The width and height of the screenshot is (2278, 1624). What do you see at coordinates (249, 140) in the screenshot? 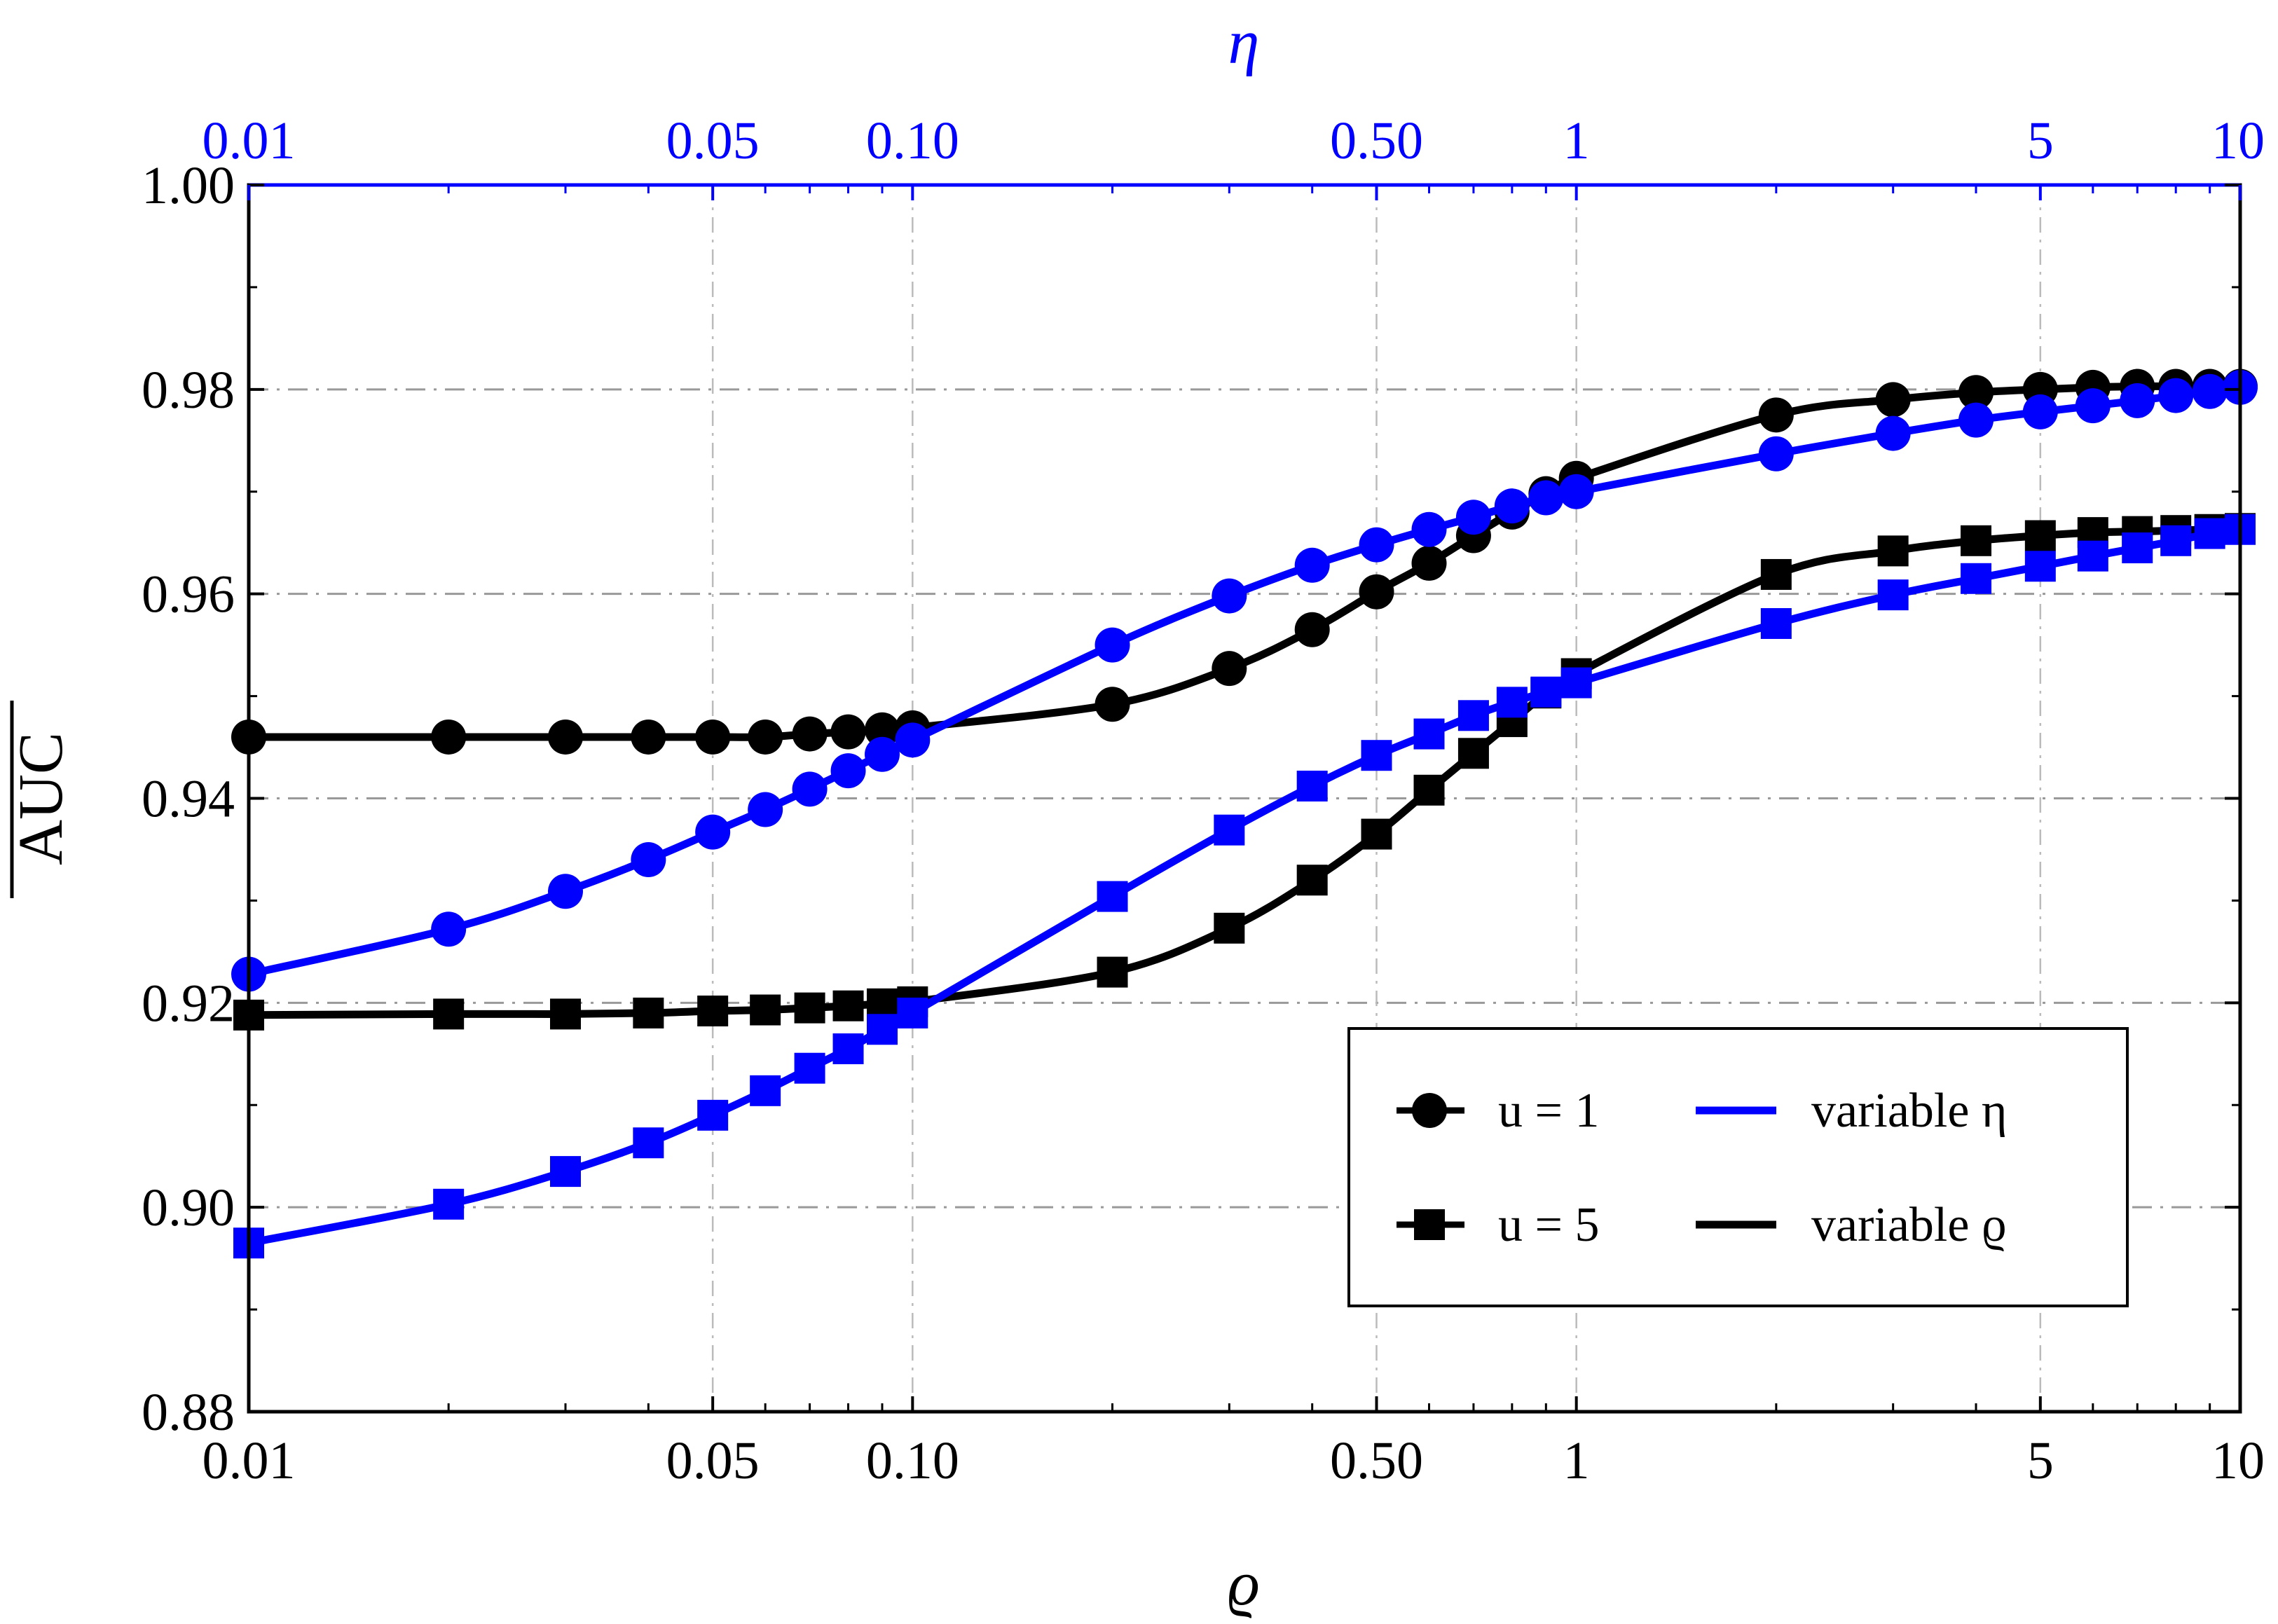
I see `top-tick-label: 0.01` at bounding box center [249, 140].